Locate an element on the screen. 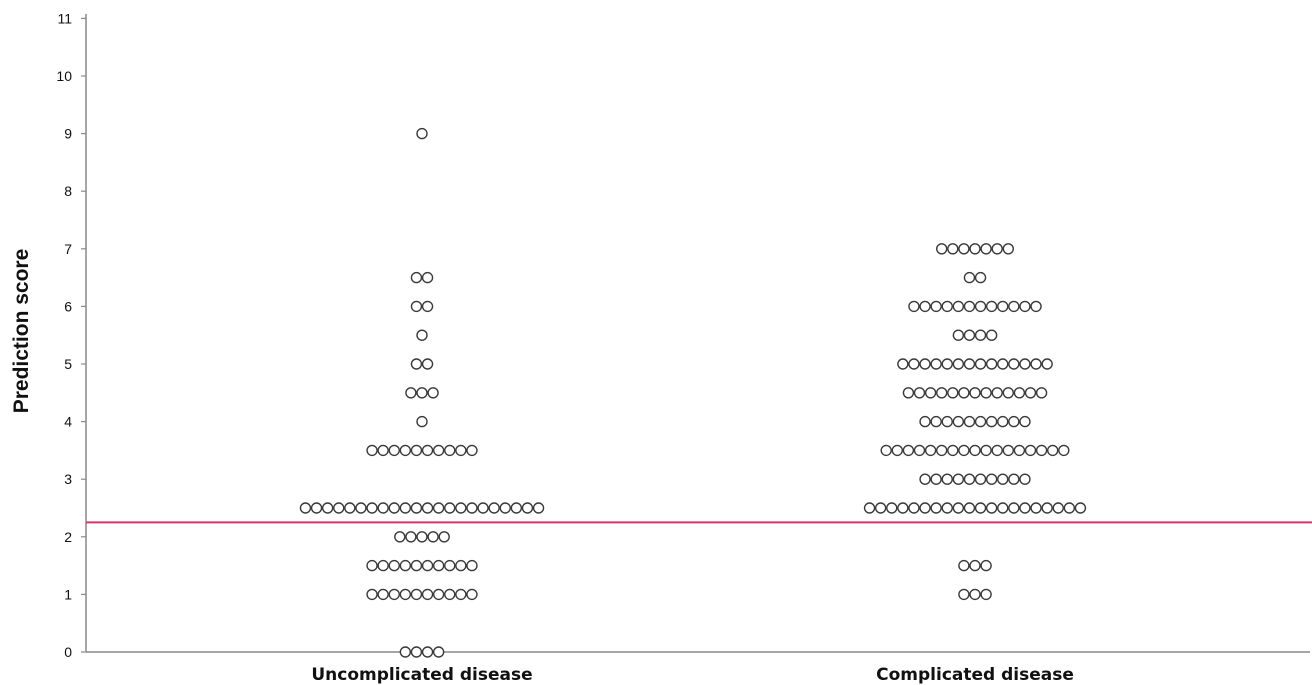 The width and height of the screenshot is (1312, 685). y-axis-title-group: Prediction score is located at coordinates (21, 331).